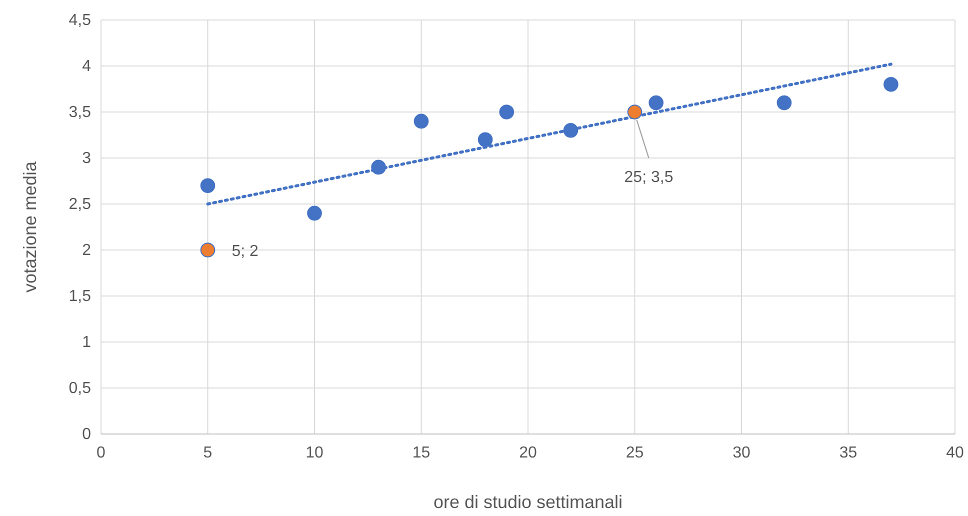  What do you see at coordinates (80, 389) in the screenshot?
I see `y-tick-label: 0,5` at bounding box center [80, 389].